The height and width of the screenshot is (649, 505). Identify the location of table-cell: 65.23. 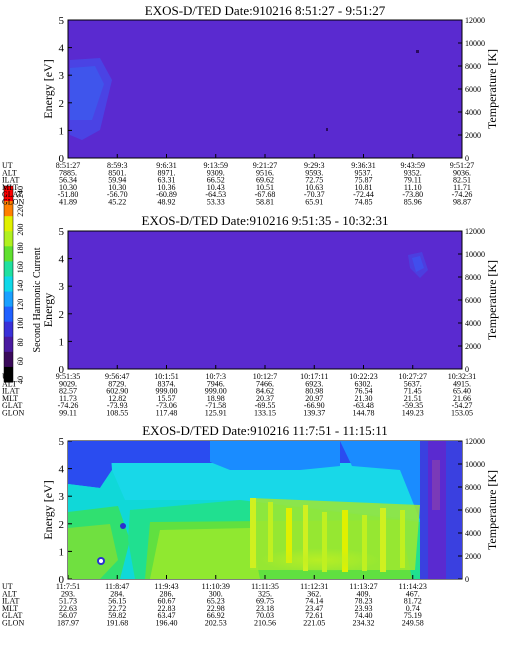
(216, 601).